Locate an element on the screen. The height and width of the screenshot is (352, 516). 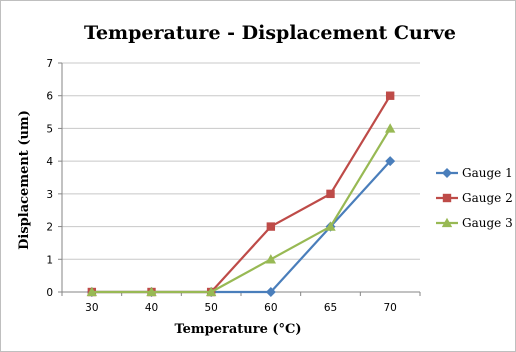
x-tick-label: 30 is located at coordinates (91, 308).